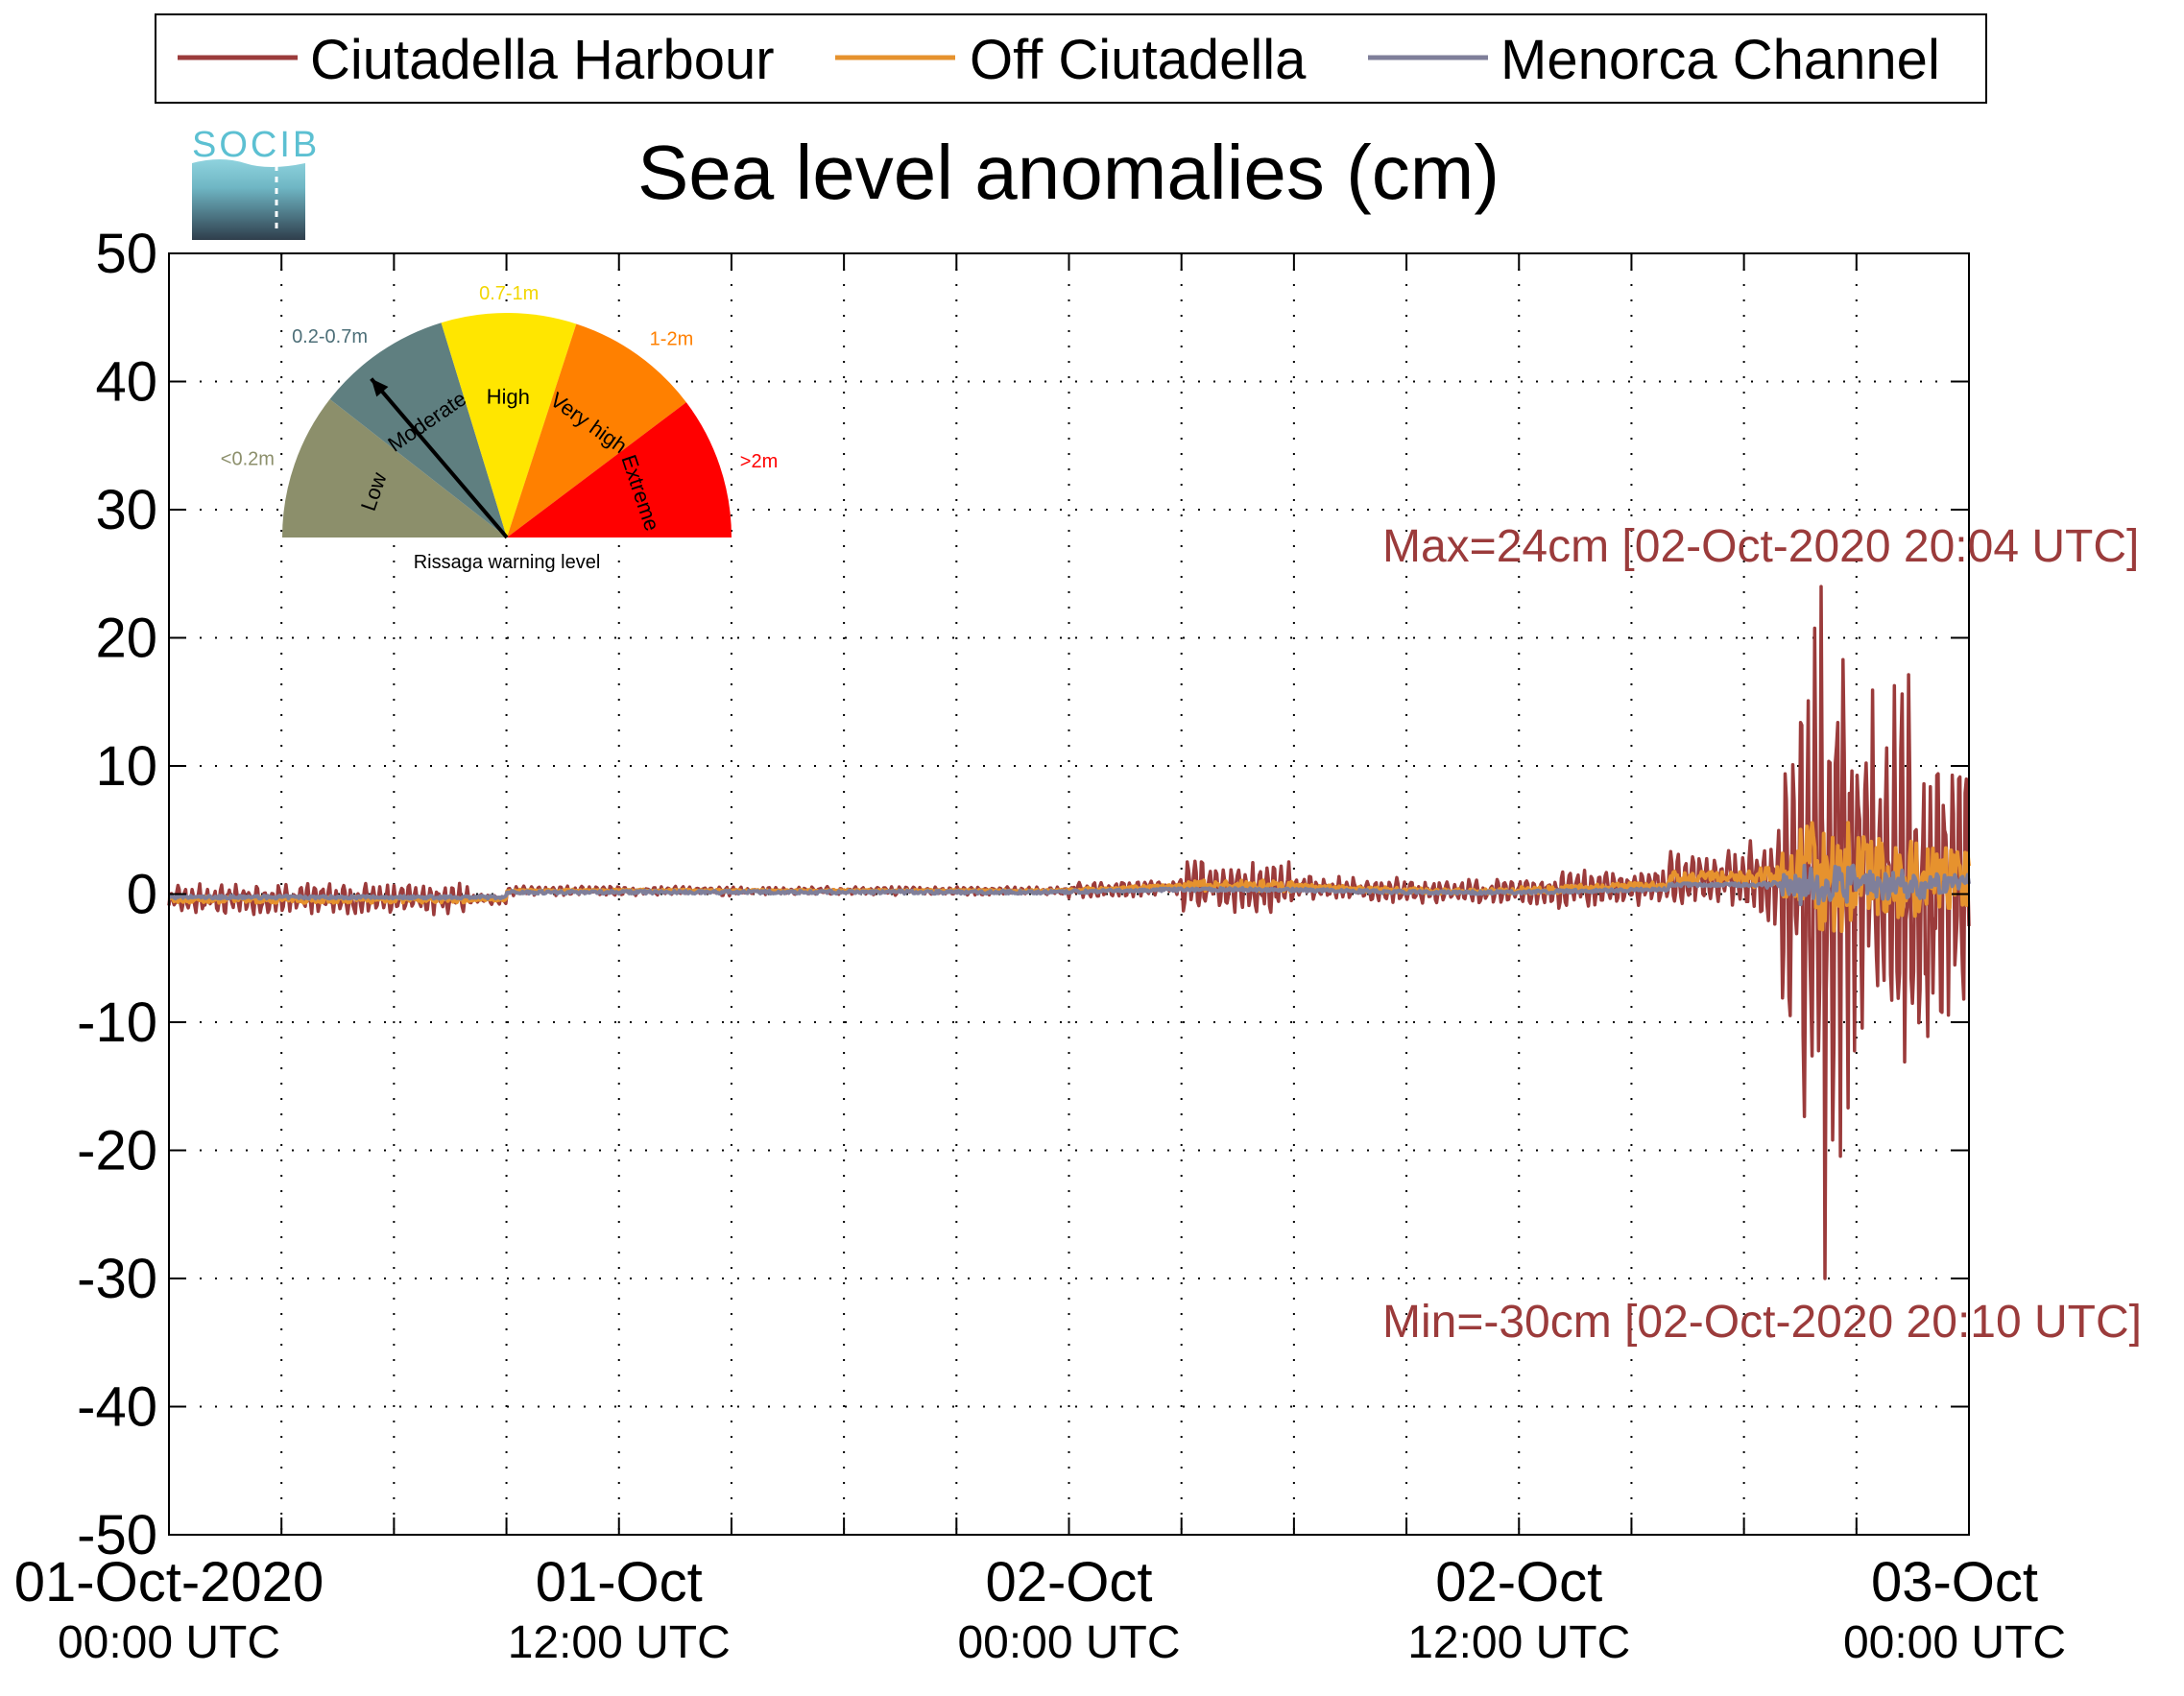  What do you see at coordinates (126, 639) in the screenshot?
I see `y-tick-label: 20` at bounding box center [126, 639].